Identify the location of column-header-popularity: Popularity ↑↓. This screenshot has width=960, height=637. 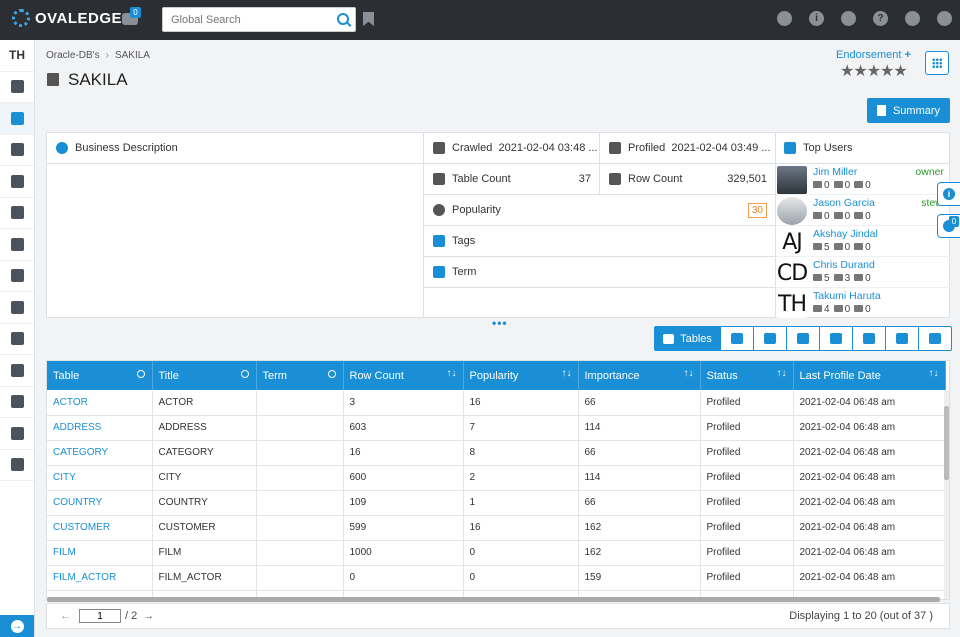
(521, 375).